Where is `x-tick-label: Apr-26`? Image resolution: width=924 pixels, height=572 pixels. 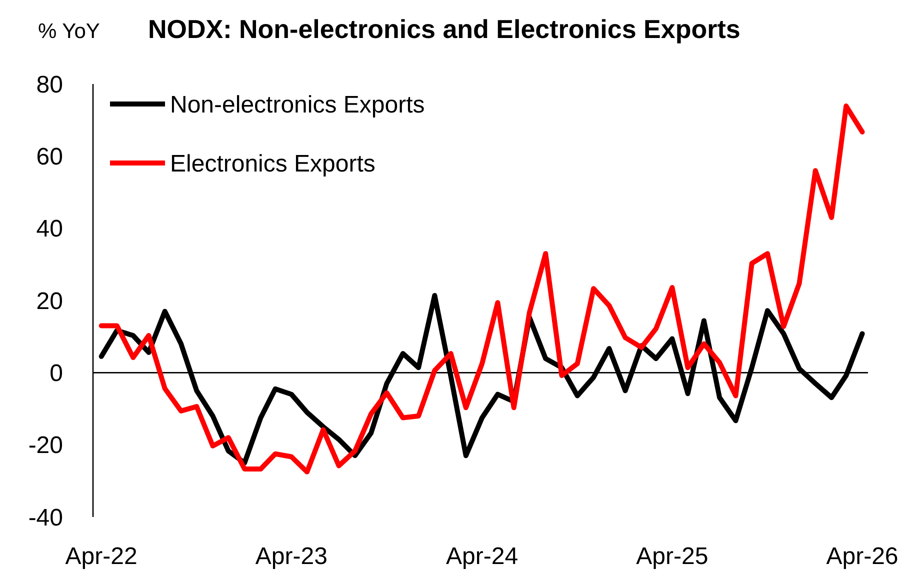
x-tick-label: Apr-26 is located at coordinates (862, 556).